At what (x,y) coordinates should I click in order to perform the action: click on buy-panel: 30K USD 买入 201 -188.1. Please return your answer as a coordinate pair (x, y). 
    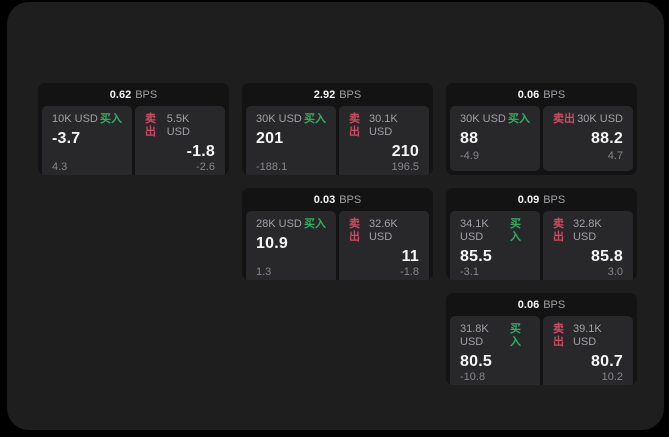
    Looking at the image, I should click on (291, 140).